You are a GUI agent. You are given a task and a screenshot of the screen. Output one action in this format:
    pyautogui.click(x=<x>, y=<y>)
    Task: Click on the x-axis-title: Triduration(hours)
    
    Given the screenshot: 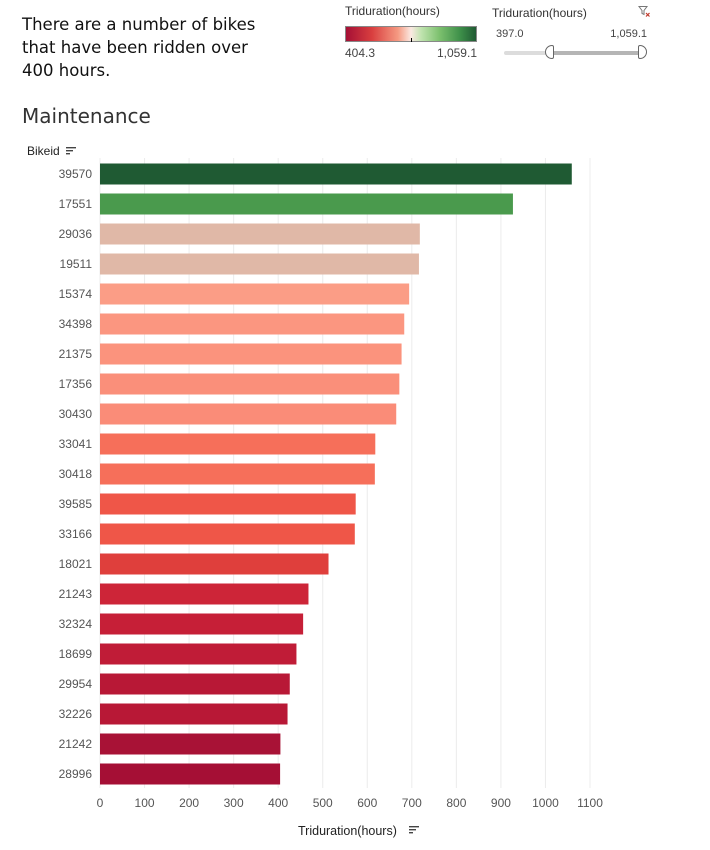 What is the action you would take?
    pyautogui.click(x=347, y=831)
    